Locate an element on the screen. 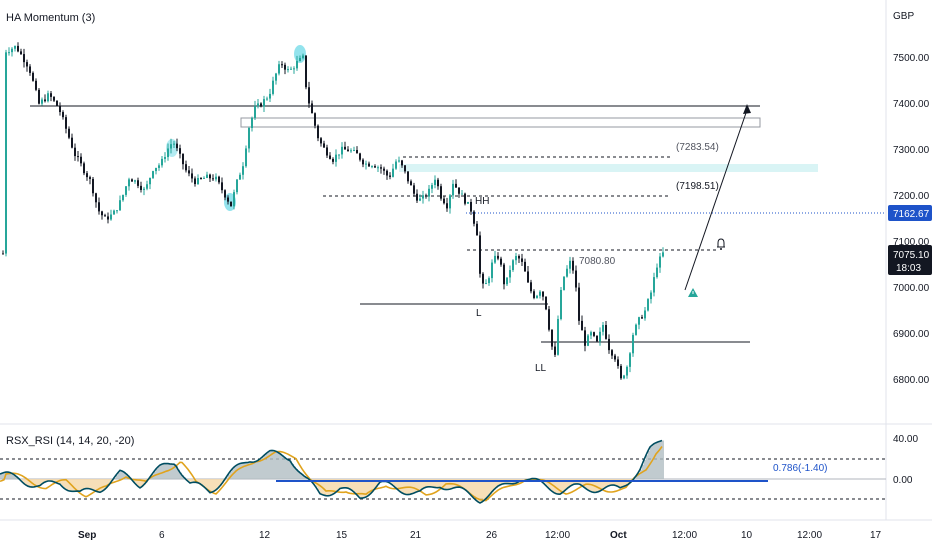 The width and height of the screenshot is (932, 550). price-tick: 7100.00 is located at coordinates (911, 242).